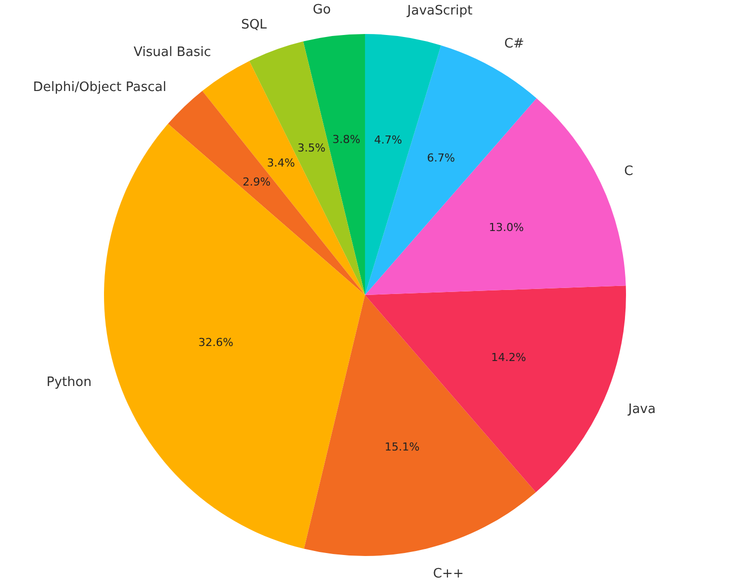 This screenshot has height=583, width=730. Describe the element at coordinates (448, 574) in the screenshot. I see `slice-label: C++` at that location.